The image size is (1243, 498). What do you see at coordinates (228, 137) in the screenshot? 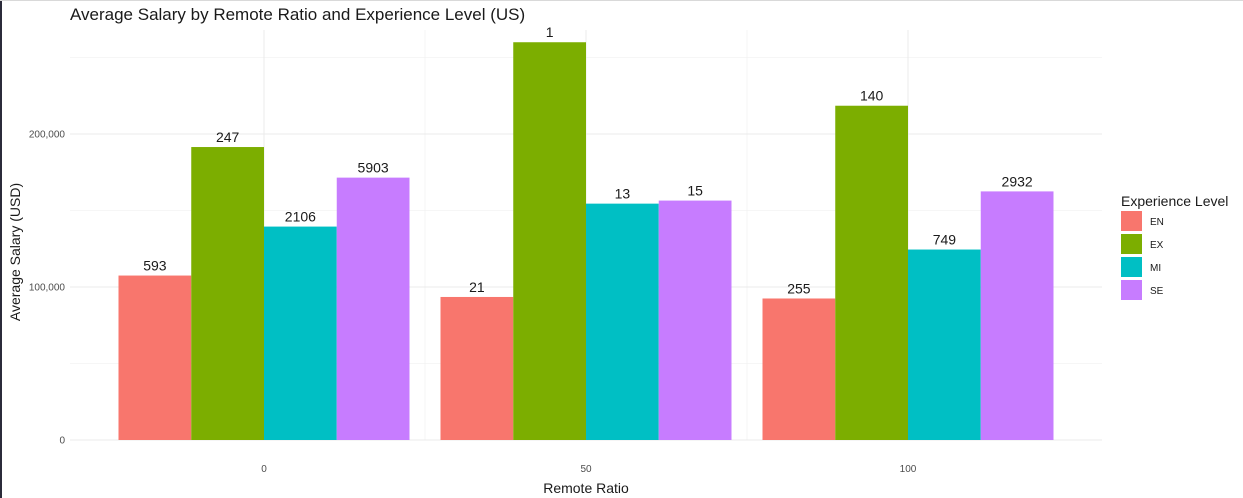
I see `bar-label-EX-0: 247` at bounding box center [228, 137].